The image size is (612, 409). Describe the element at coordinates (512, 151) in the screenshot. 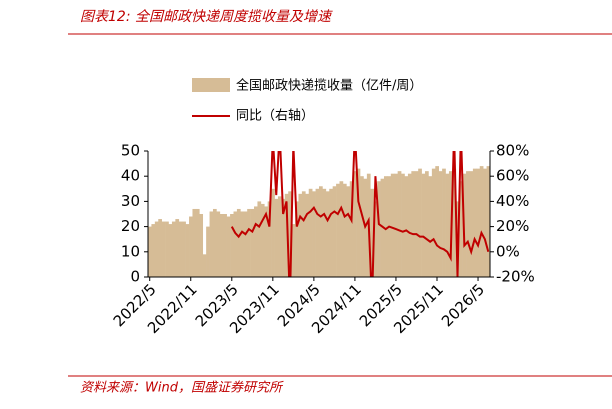

I see `y2-tick-label: 80%` at that location.